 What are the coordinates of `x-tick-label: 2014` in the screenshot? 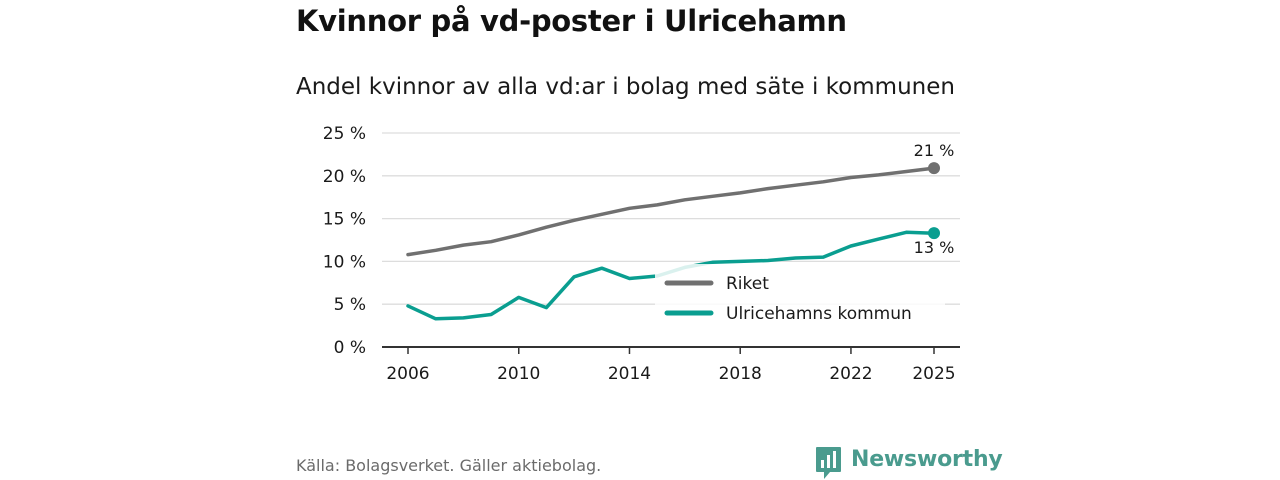 It's located at (629, 374).